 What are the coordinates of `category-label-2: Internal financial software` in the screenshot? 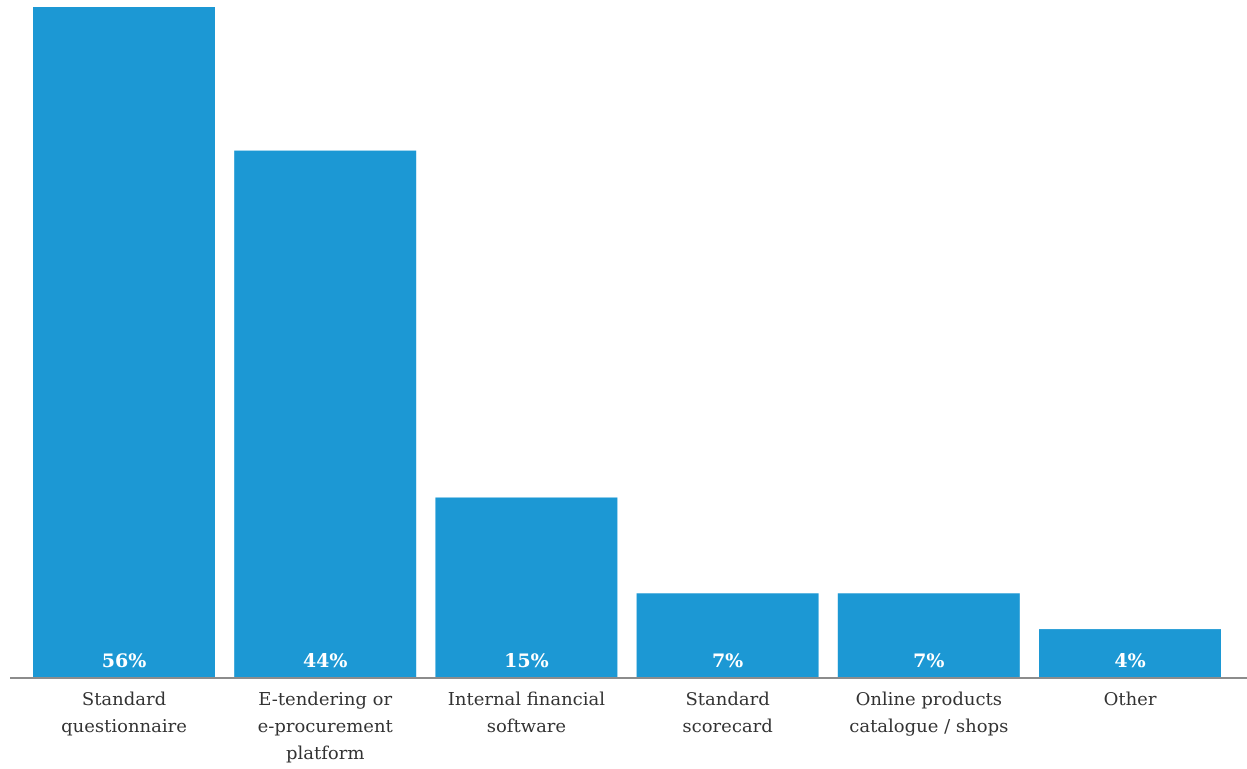 It's located at (526, 713).